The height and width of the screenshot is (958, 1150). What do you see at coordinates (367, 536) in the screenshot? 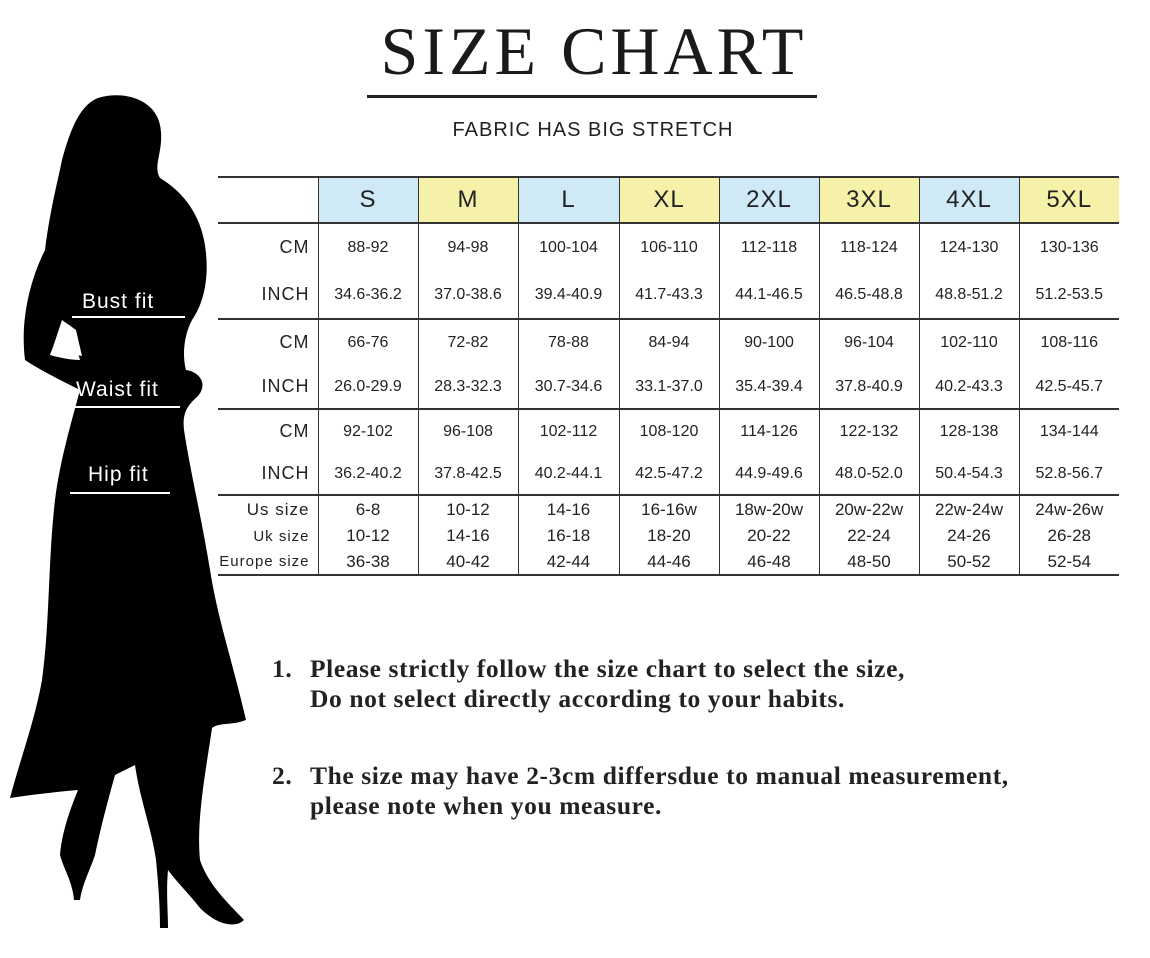
I see `table-cell: 10-12` at bounding box center [367, 536].